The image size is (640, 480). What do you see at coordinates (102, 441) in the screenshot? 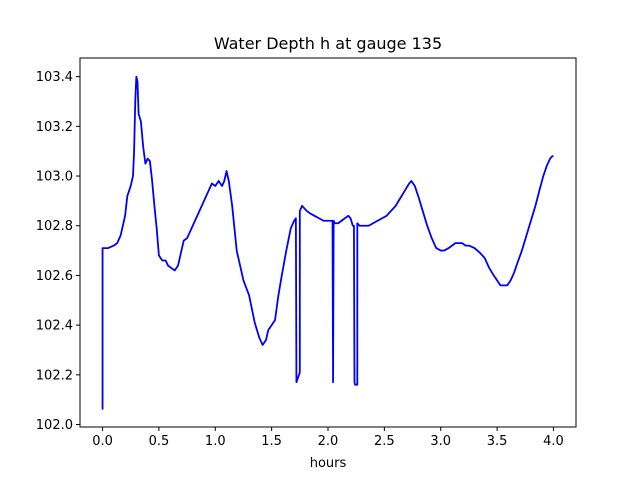
I see `x-tick-label: 0.0` at bounding box center [102, 441].